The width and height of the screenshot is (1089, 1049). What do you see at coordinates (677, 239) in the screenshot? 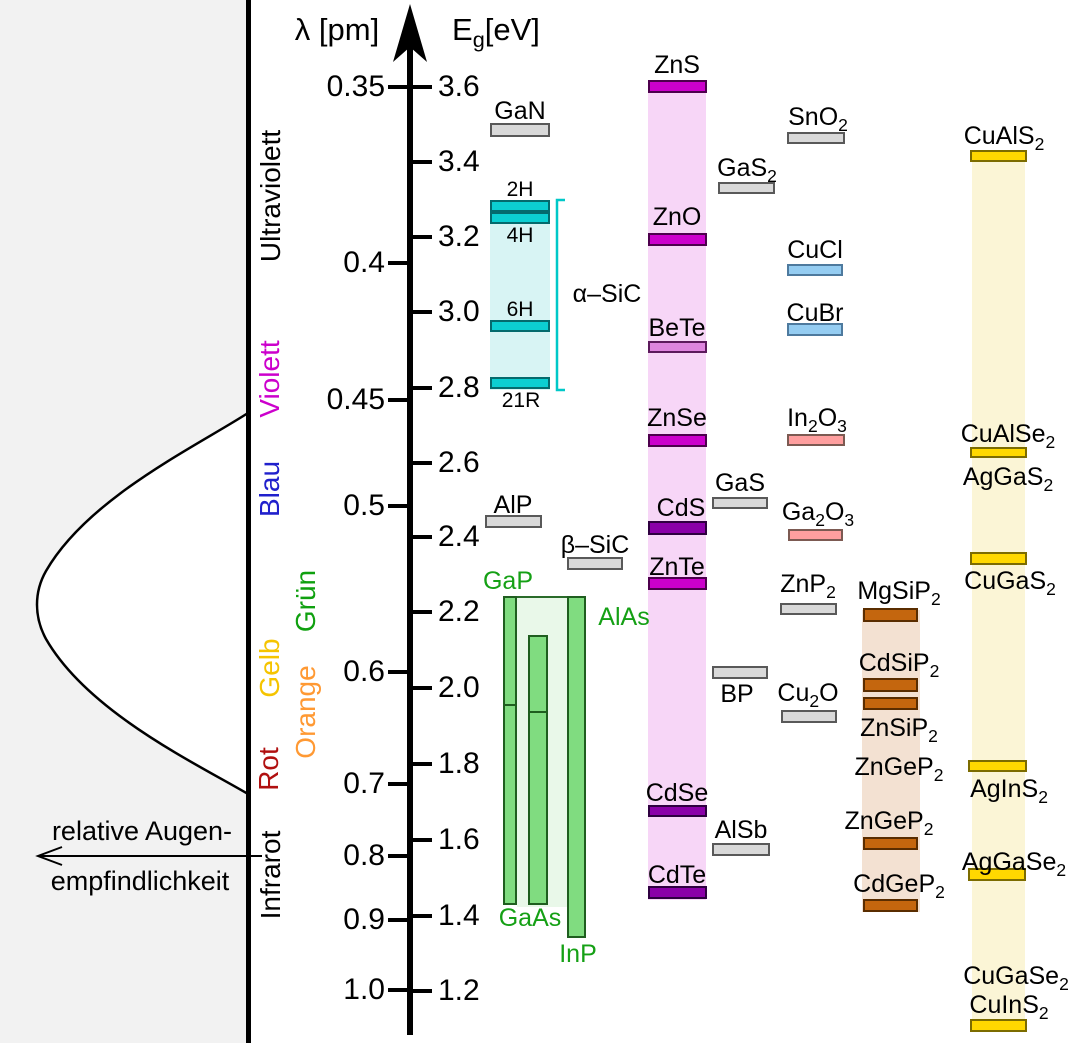
I see `material-bar-ZnO` at bounding box center [677, 239].